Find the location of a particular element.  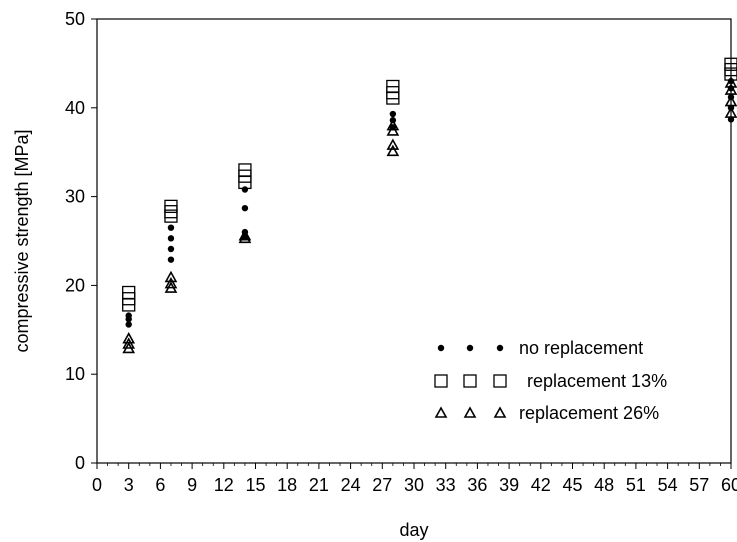

x-tick-label: 24 is located at coordinates (351, 485).